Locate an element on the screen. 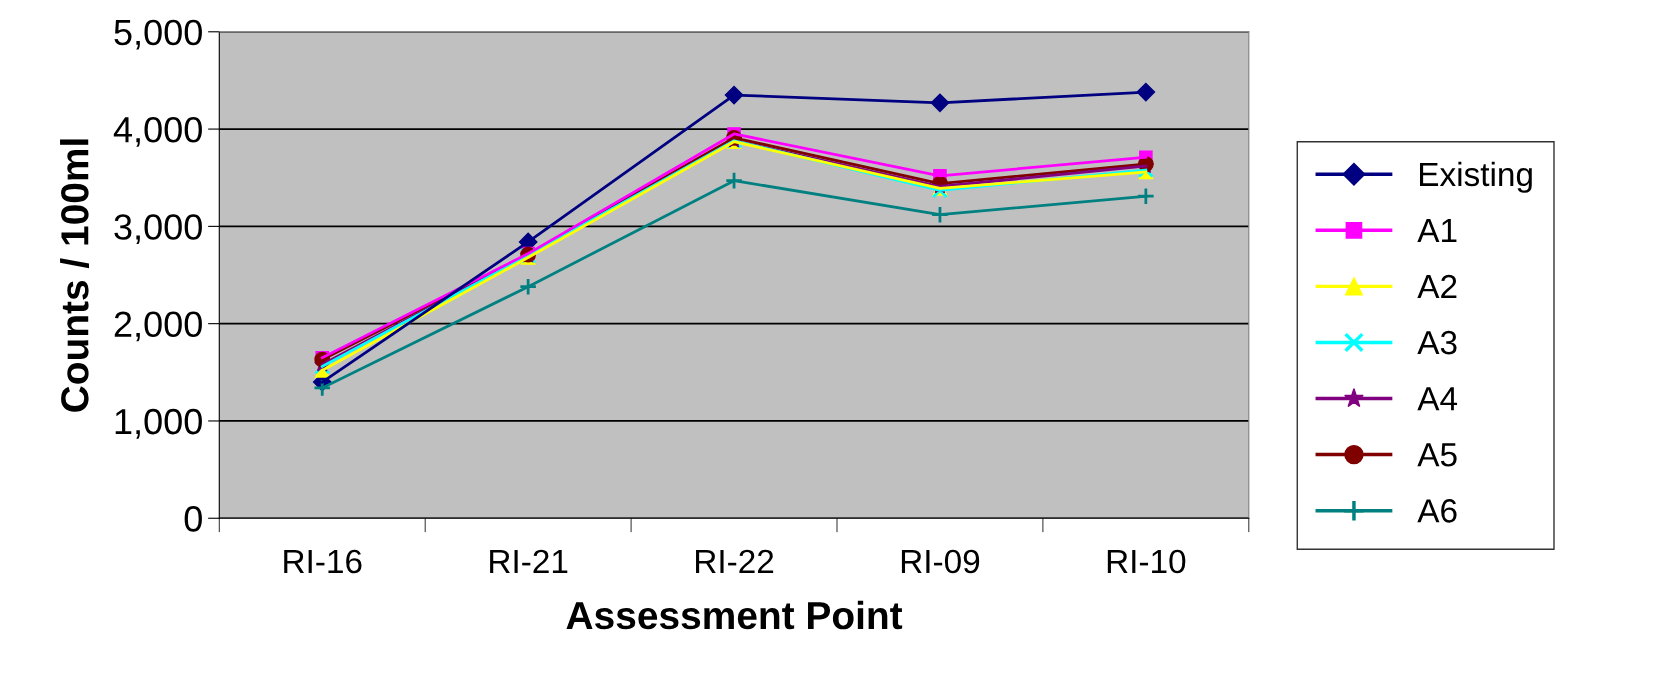 This screenshot has height=691, width=1674. x-tick-label: RI-09 is located at coordinates (940, 561).